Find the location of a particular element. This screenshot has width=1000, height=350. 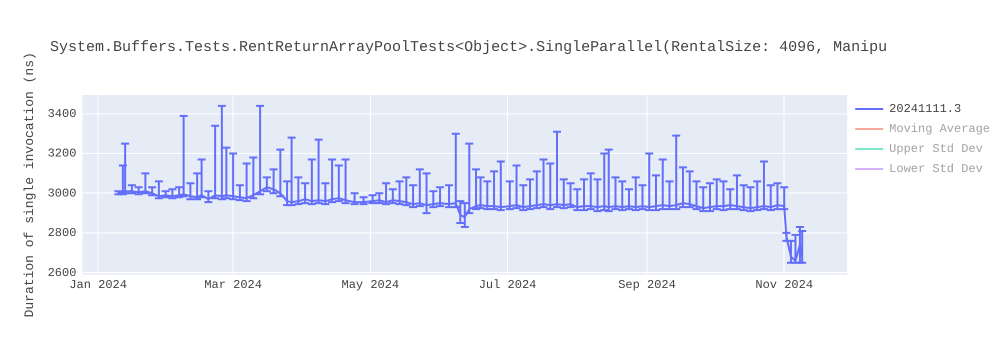

legend-label: Upper Std Dev is located at coordinates (936, 149).